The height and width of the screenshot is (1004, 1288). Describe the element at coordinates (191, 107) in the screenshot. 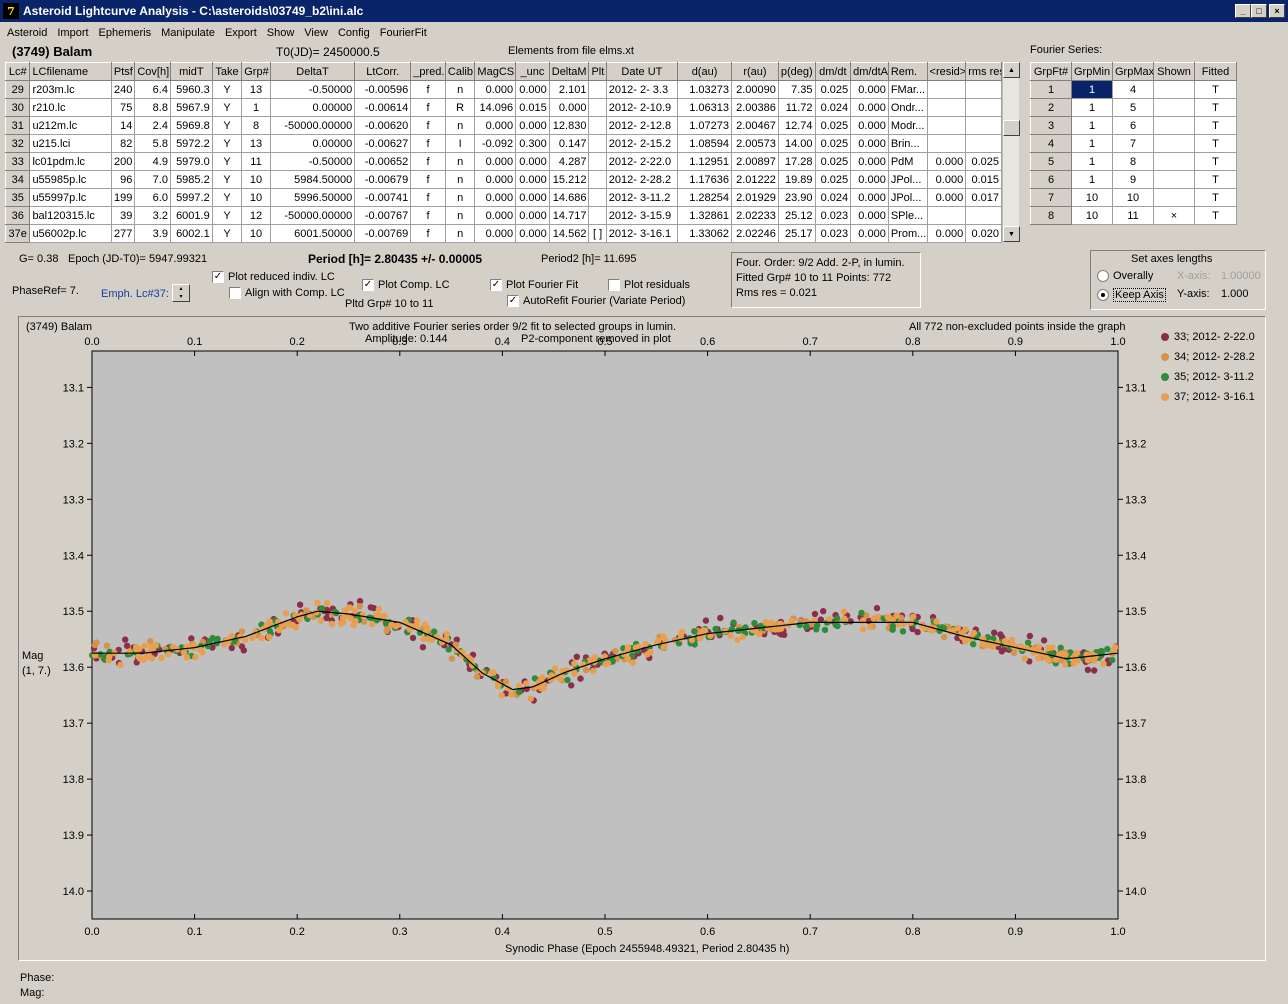

I see `table-cell: 5967.9` at that location.